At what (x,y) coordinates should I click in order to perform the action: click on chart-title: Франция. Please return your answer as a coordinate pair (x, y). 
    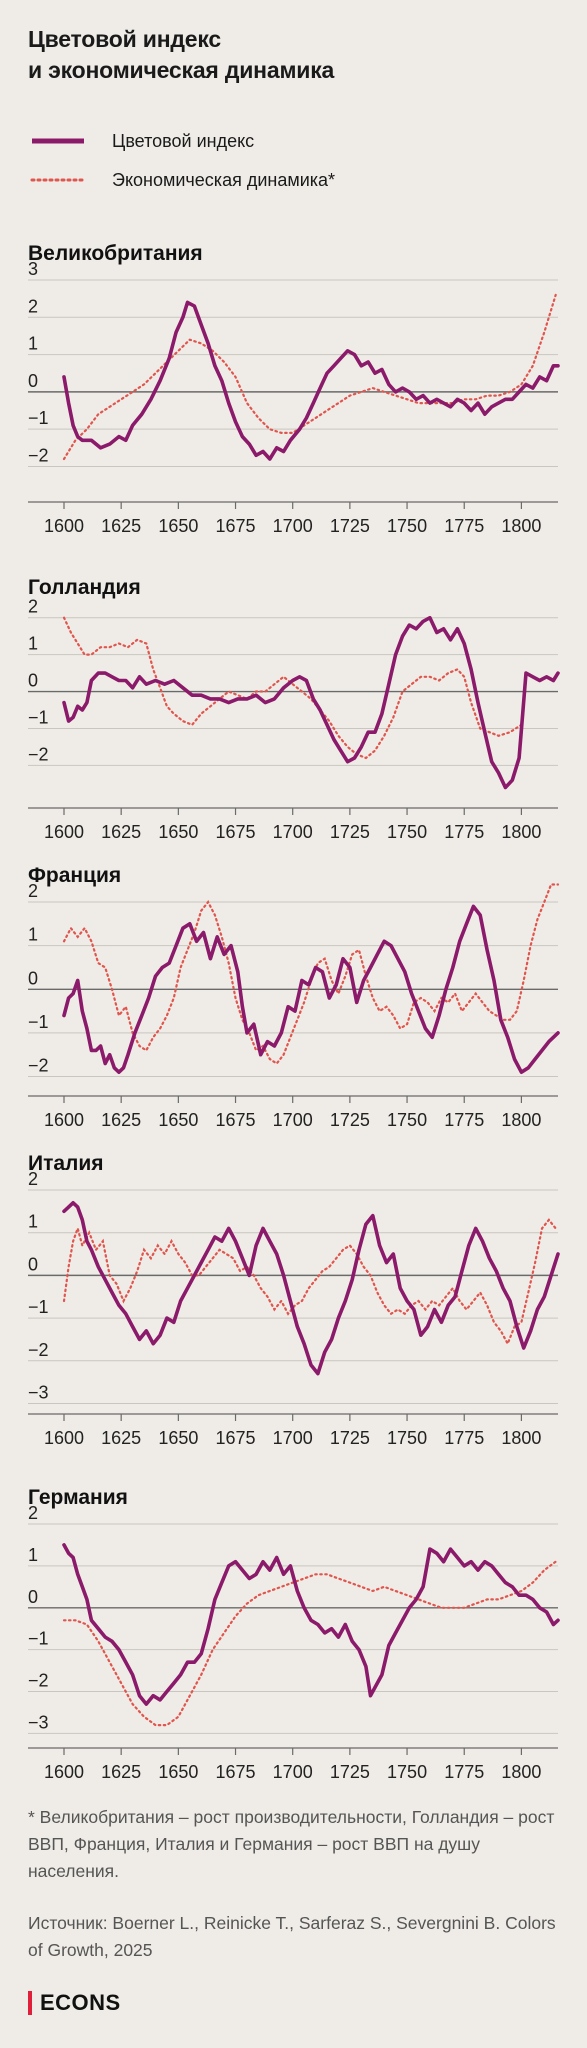
    Looking at the image, I should click on (74, 875).